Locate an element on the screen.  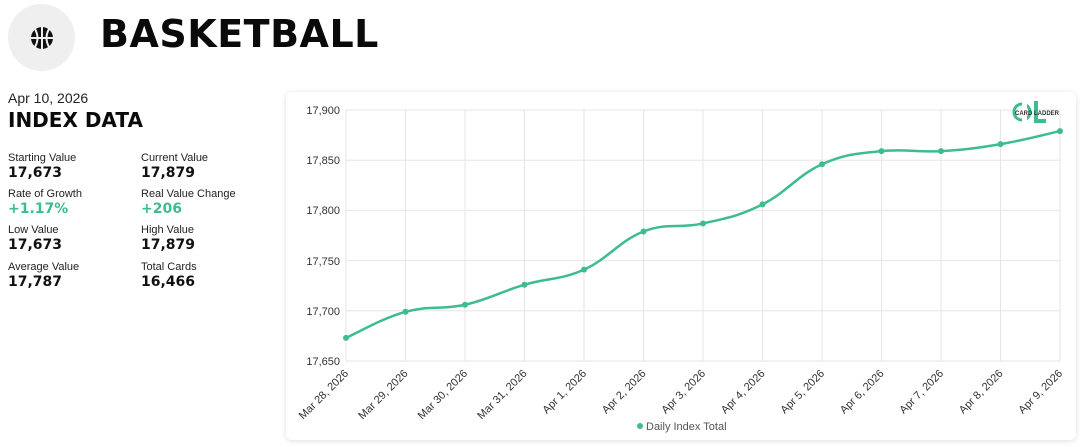
stat-label: High Value is located at coordinates (167, 230).